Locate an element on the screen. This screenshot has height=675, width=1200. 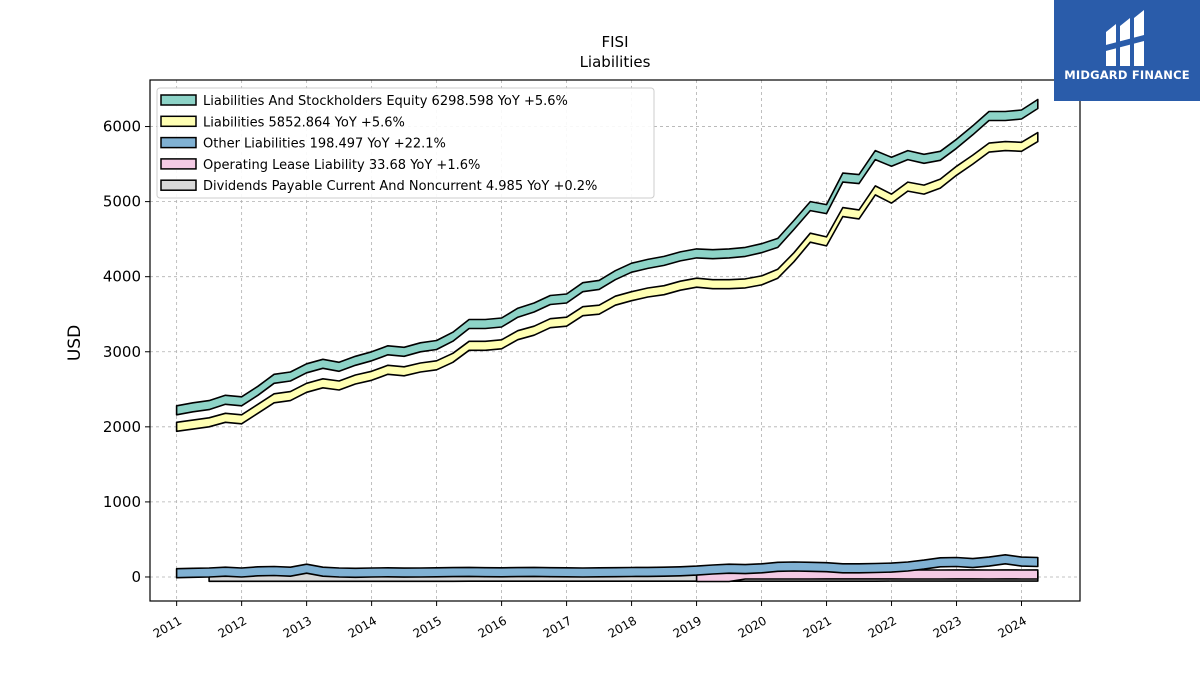
y-tick-label: 6000 is located at coordinates (122, 127).